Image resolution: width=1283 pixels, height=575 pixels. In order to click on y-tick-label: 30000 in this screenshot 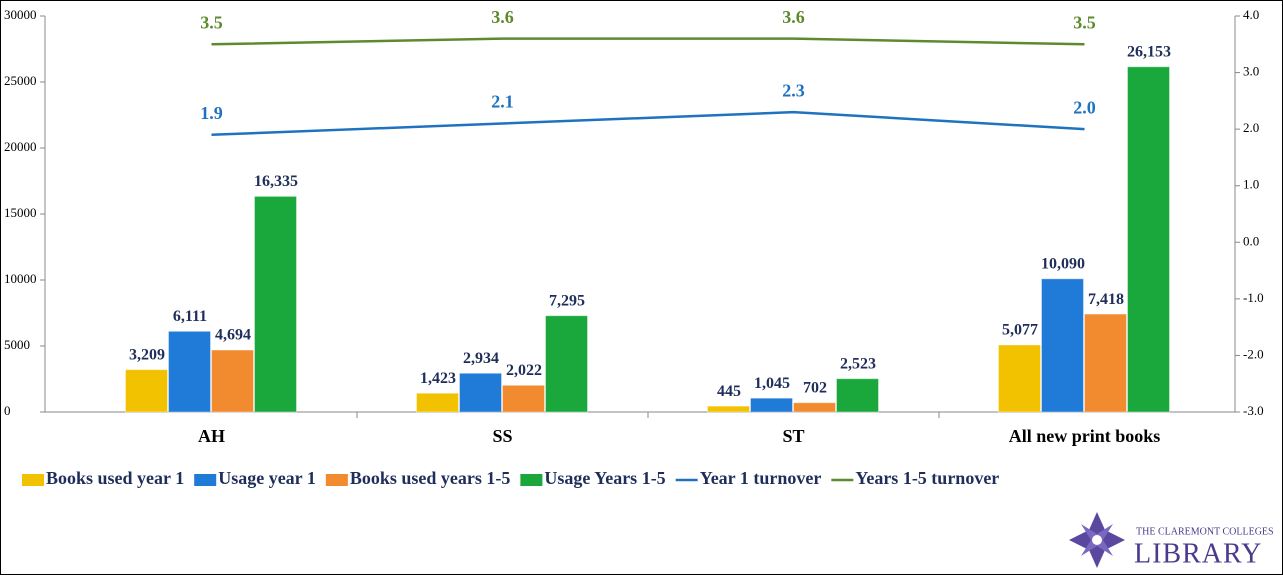, I will do `click(20, 14)`.